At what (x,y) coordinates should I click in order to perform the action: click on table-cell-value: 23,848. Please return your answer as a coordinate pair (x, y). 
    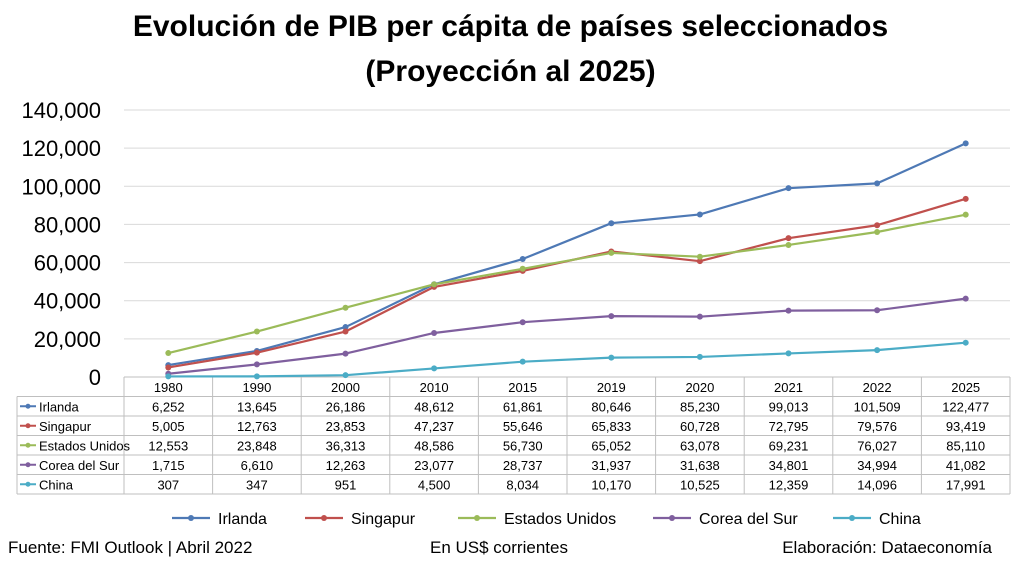
    Looking at the image, I should click on (257, 445).